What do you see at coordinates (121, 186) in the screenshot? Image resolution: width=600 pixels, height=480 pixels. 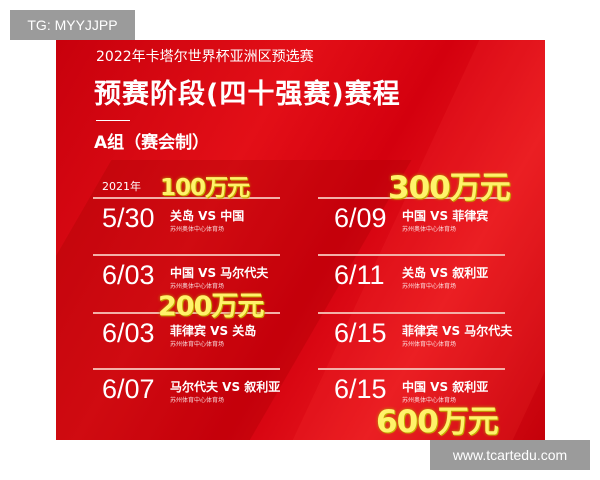 I see `year-label: 2021年` at bounding box center [121, 186].